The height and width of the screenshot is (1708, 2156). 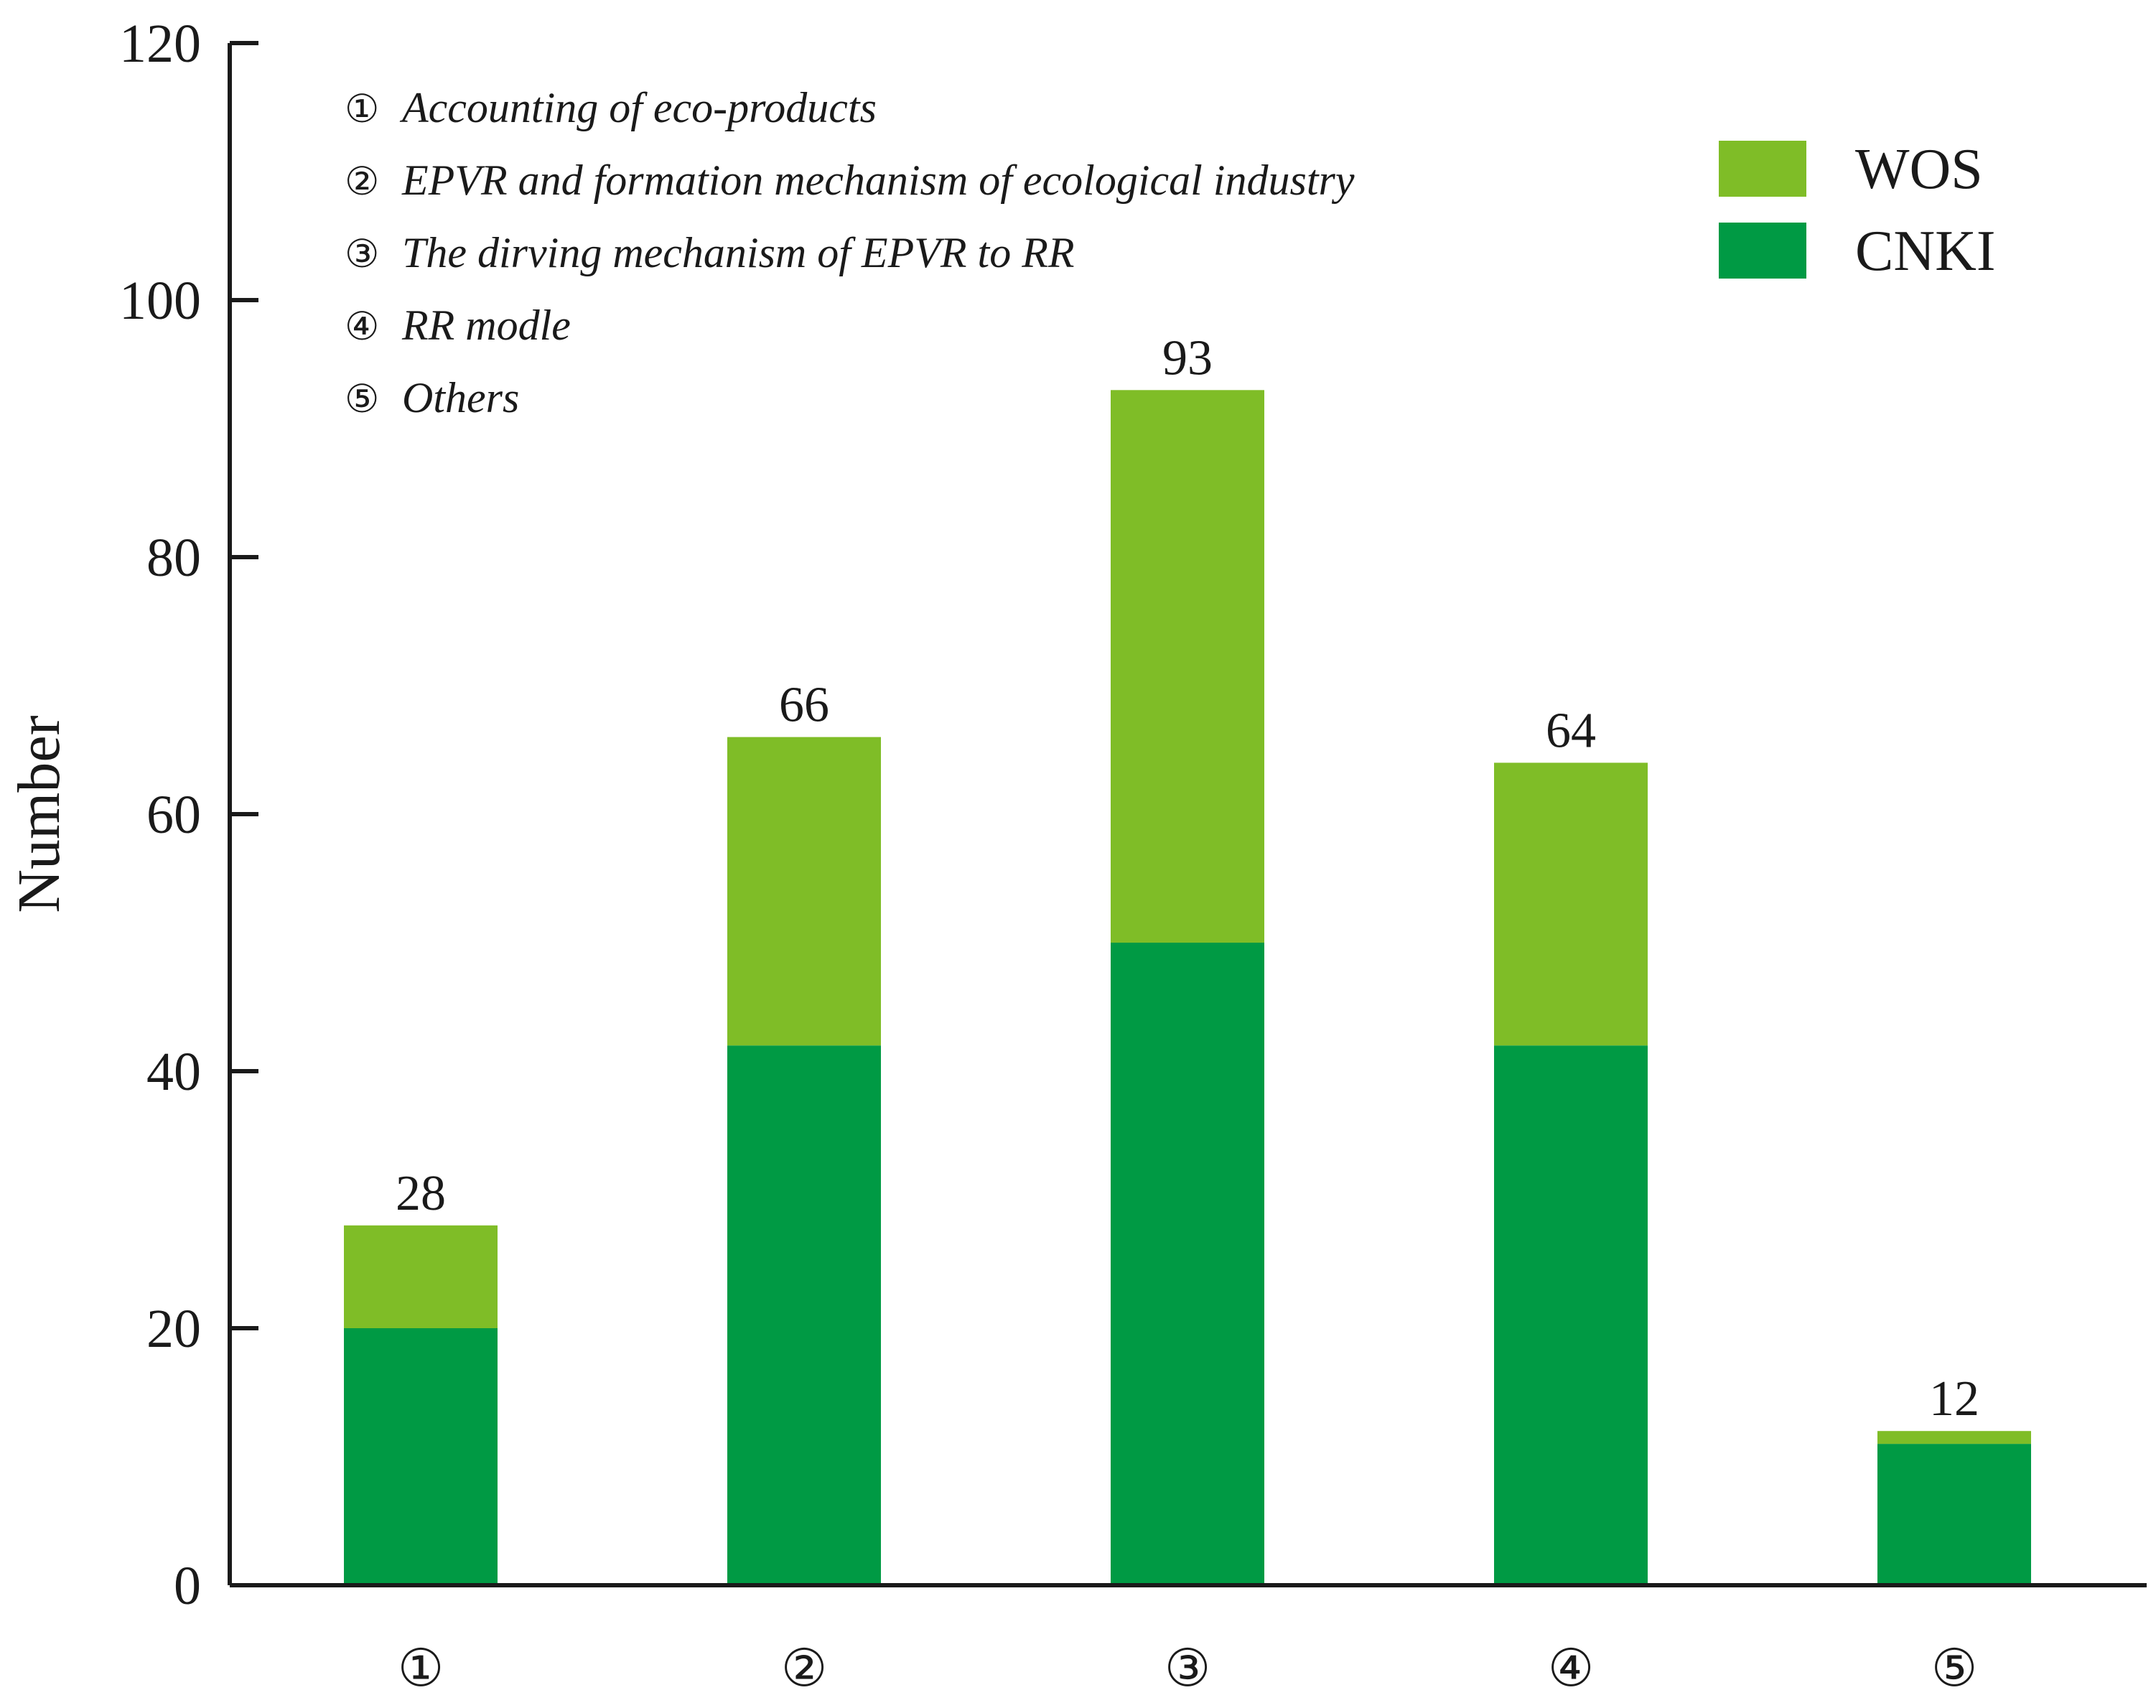 I want to click on y-tick-label-20: 20, so click(x=173, y=1329).